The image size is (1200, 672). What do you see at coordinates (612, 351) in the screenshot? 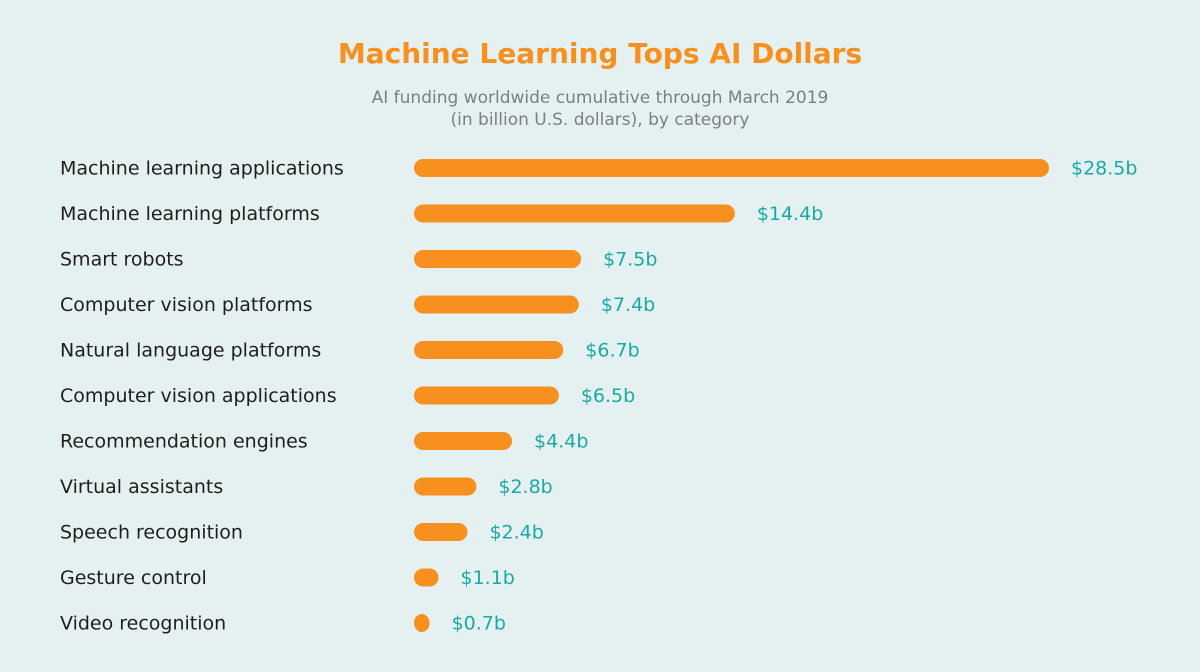
I see `value-label: $6.7b` at bounding box center [612, 351].